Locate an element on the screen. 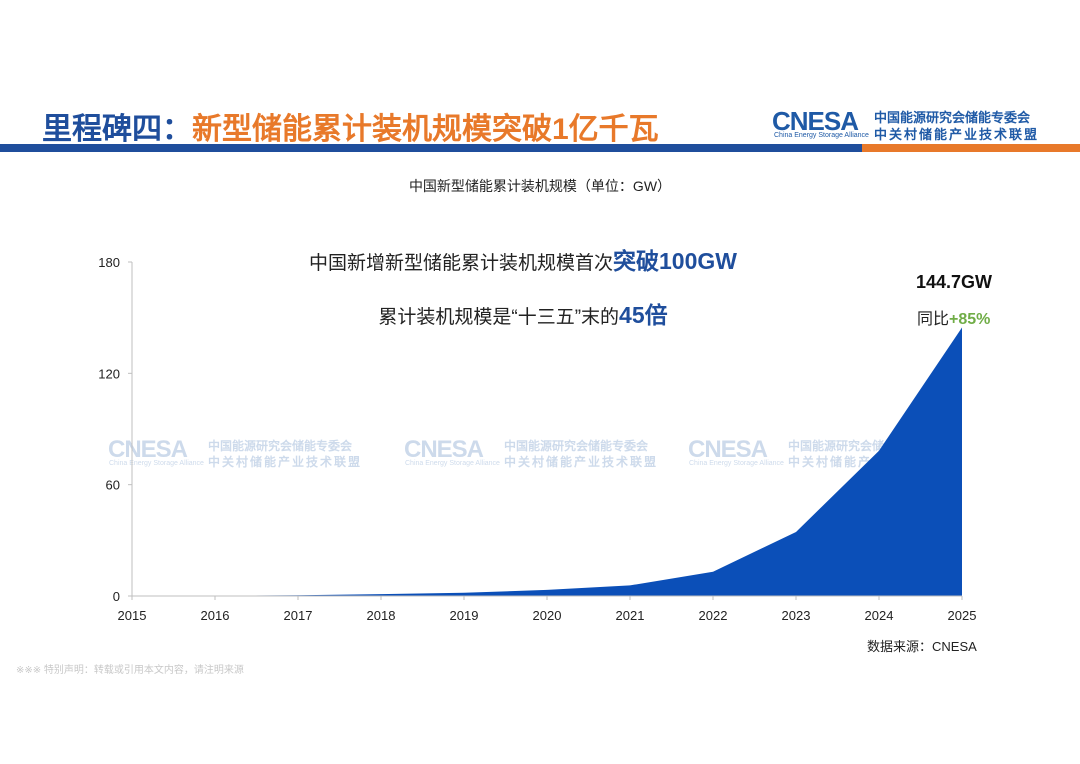  annotation-milestone: 中国新增新型储能累计装机规模首次突破100GW is located at coordinates (523, 259).